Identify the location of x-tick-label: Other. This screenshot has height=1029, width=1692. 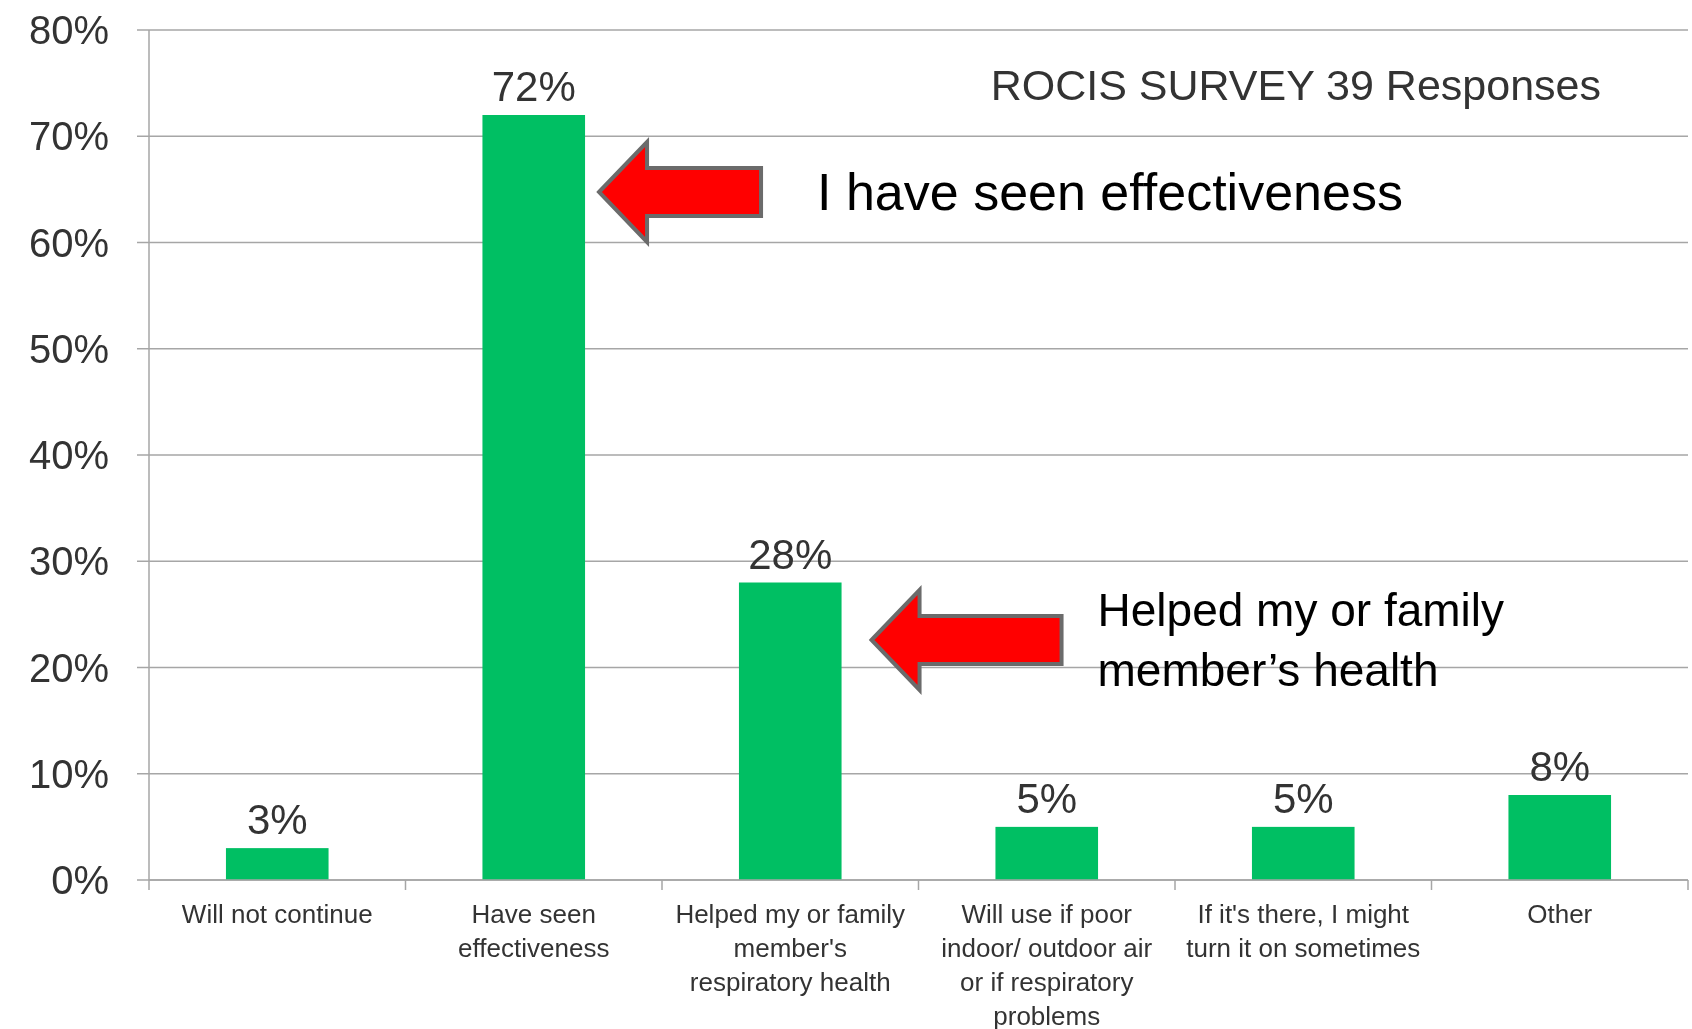
(1560, 914).